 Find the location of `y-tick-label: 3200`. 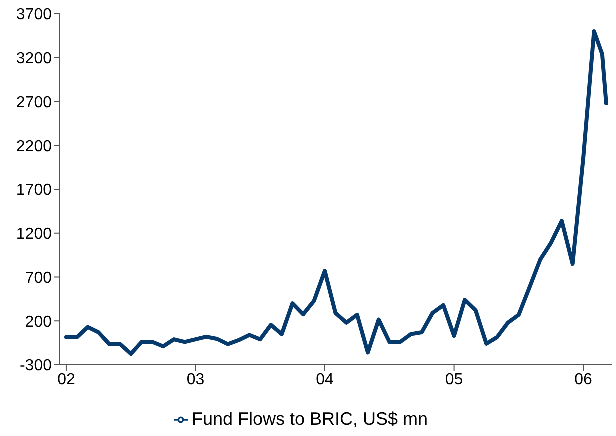

y-tick-label: 3200 is located at coordinates (34, 59).